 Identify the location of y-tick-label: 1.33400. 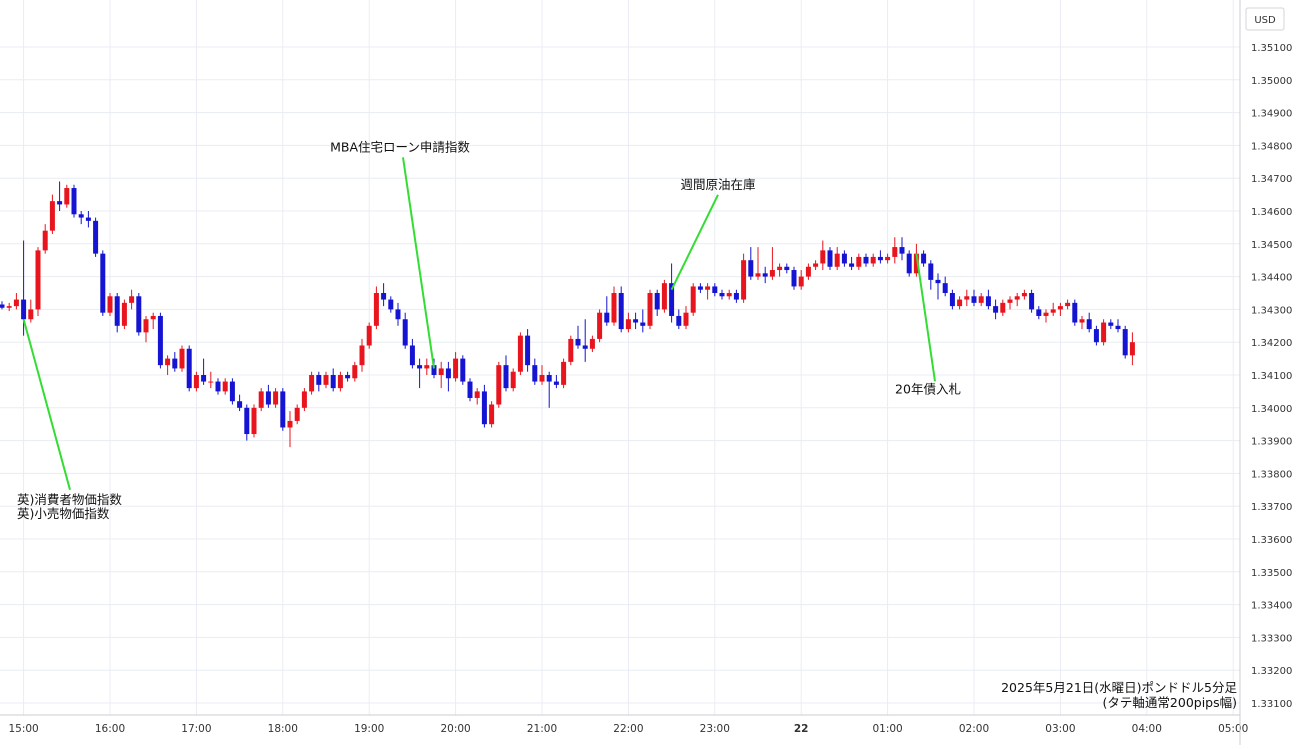
(1271, 606).